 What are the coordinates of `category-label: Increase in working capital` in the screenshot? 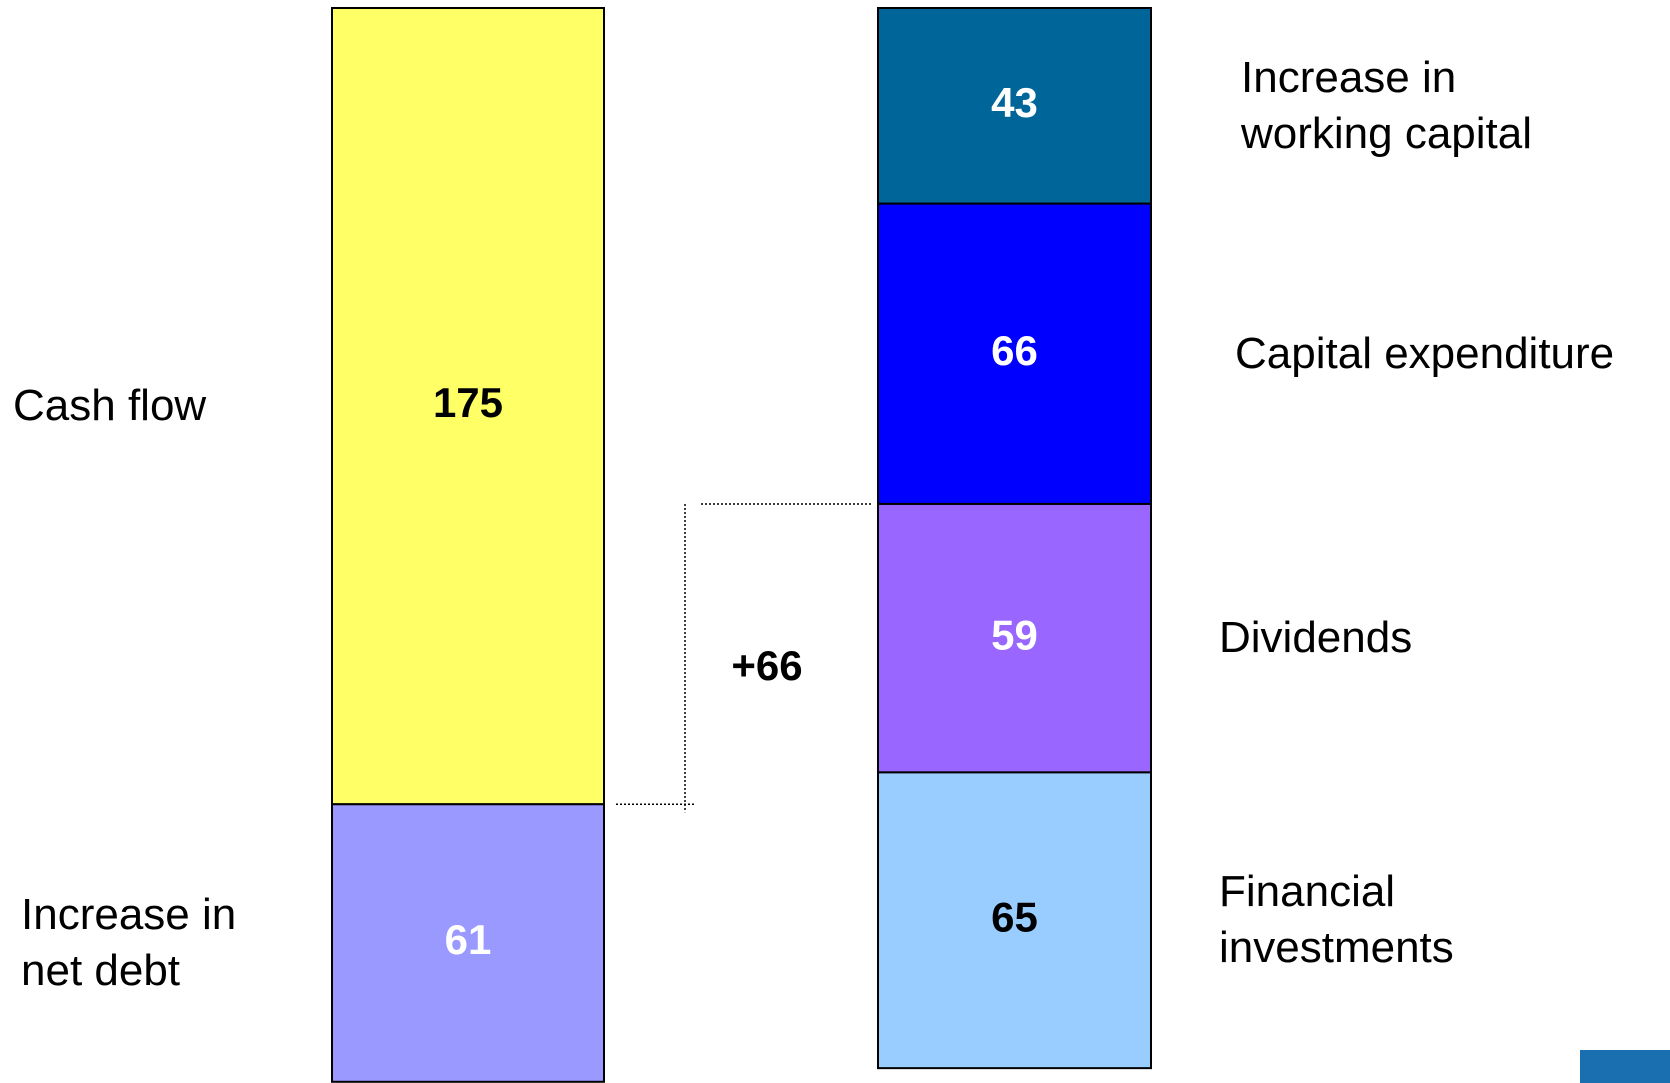 It's located at (1387, 105).